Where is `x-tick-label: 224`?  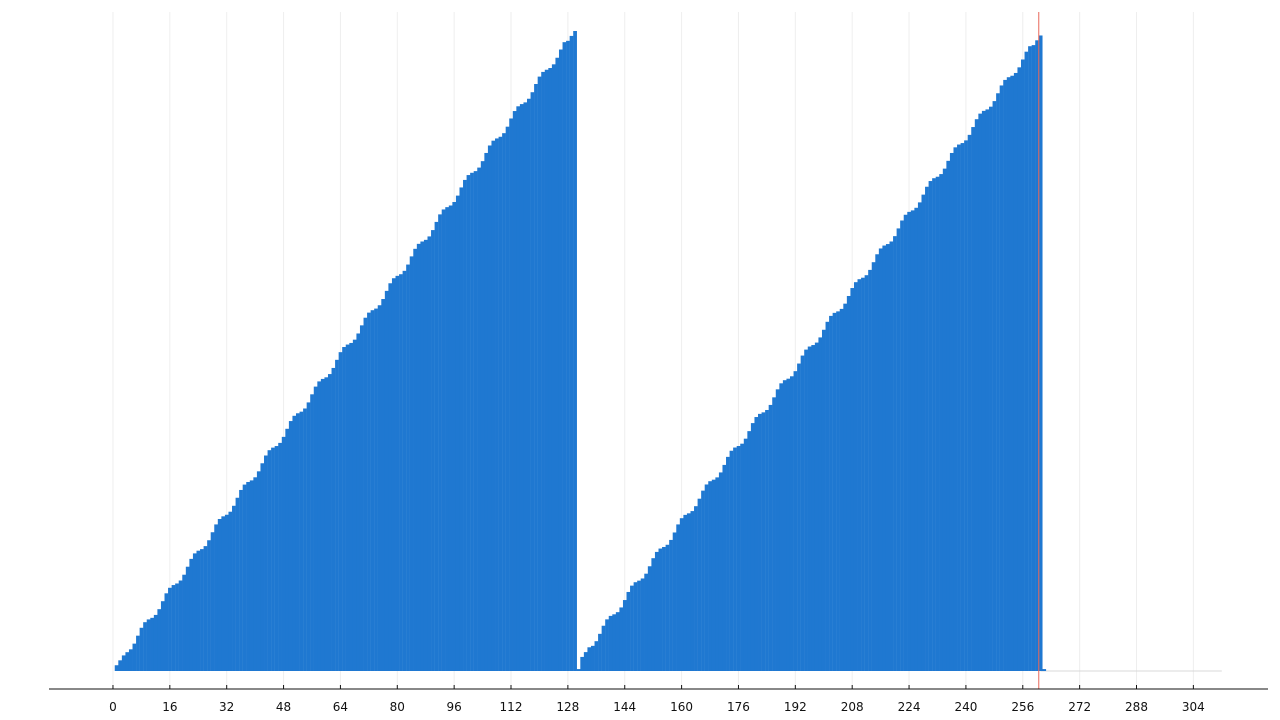
x-tick-label: 224 is located at coordinates (909, 707).